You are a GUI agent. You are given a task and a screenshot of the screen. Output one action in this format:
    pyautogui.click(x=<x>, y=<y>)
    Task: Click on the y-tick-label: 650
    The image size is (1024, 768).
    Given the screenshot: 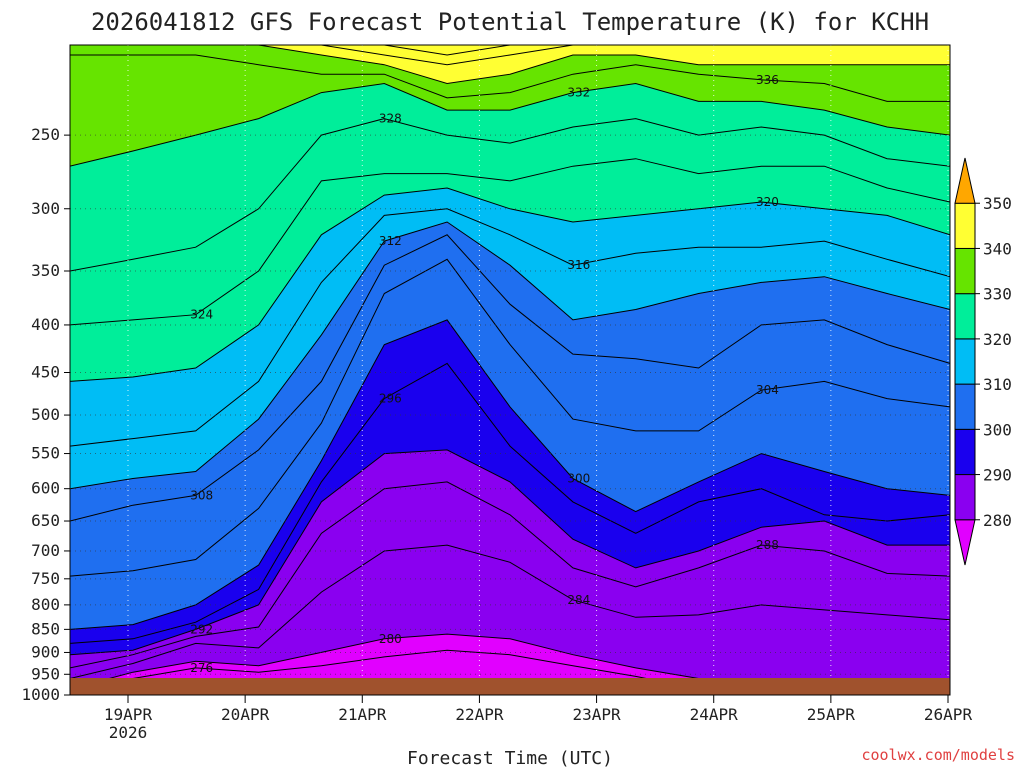 What is the action you would take?
    pyautogui.click(x=45, y=520)
    